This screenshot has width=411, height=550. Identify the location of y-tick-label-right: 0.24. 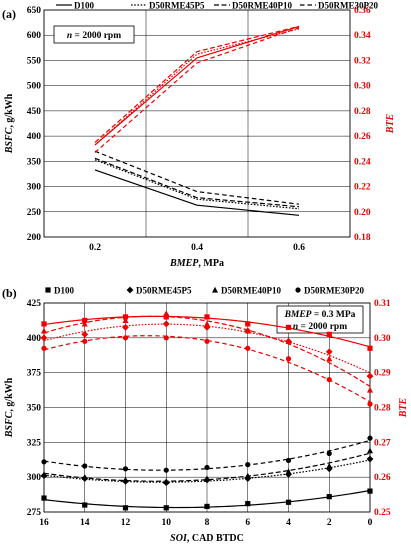
(362, 162).